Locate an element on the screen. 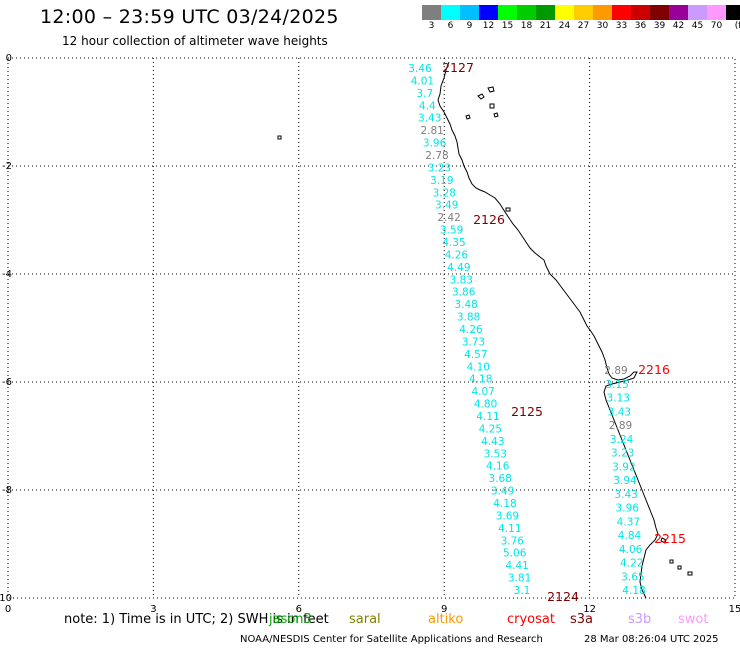  wave-height-value: 3.48 is located at coordinates (465, 305).